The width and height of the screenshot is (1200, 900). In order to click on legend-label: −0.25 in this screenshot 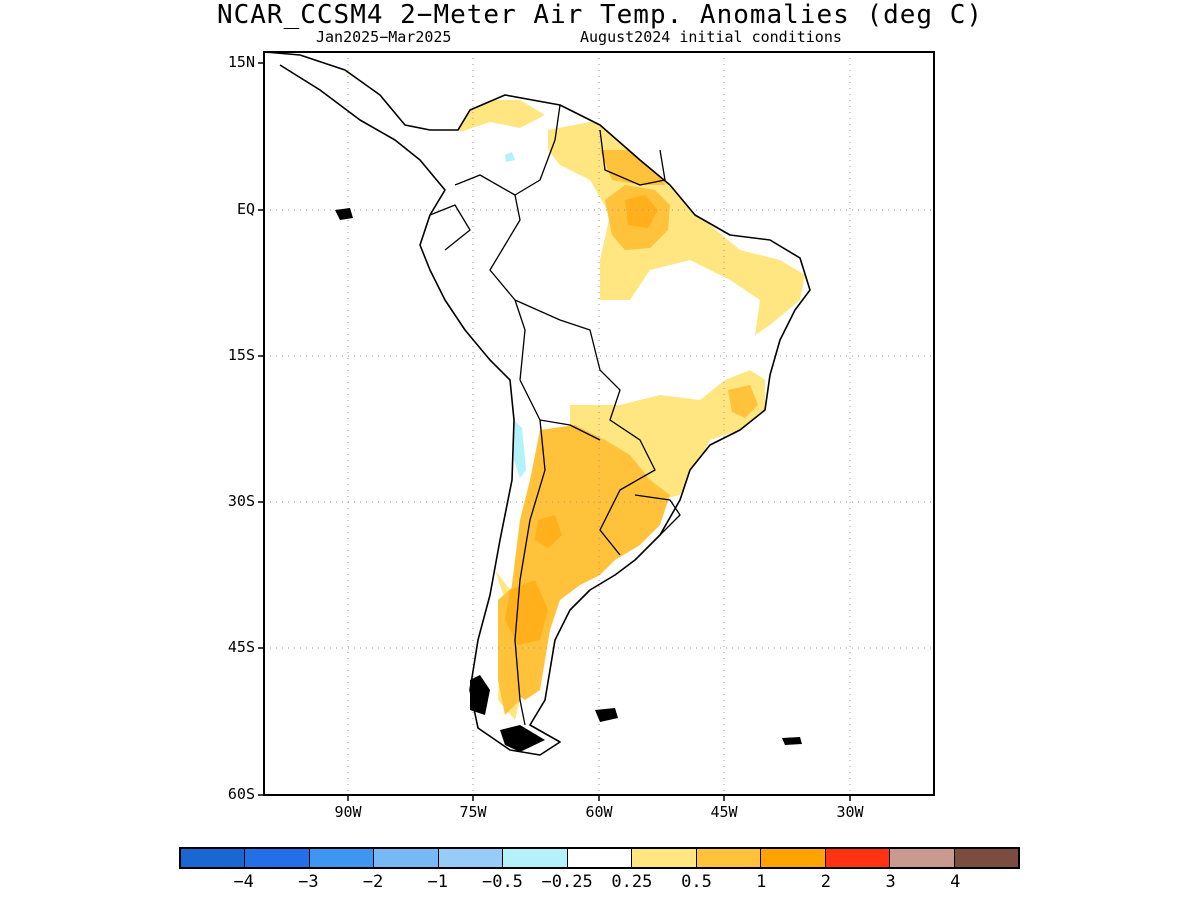, I will do `click(567, 882)`.